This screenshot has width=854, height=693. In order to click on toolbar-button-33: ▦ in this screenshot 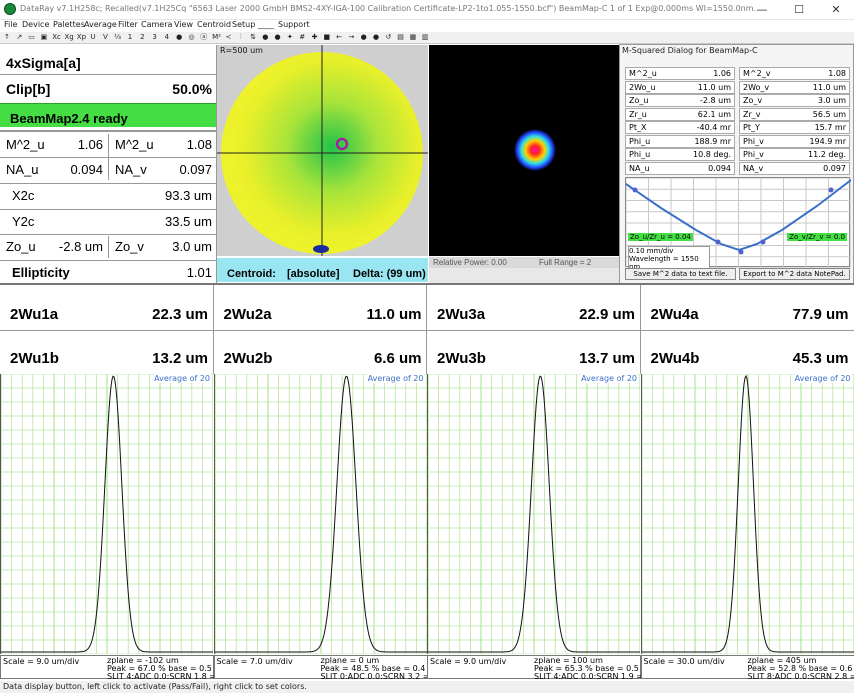, I will do `click(413, 37)`.